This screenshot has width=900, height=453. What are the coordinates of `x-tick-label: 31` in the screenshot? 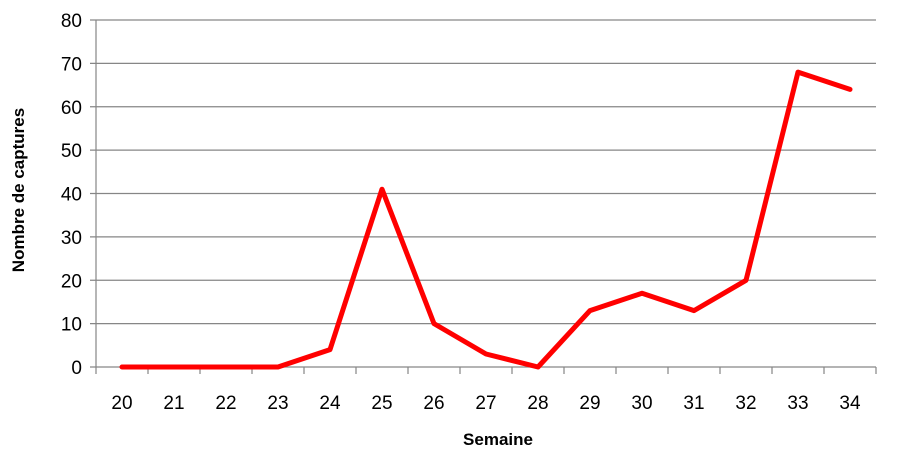 It's located at (693, 403).